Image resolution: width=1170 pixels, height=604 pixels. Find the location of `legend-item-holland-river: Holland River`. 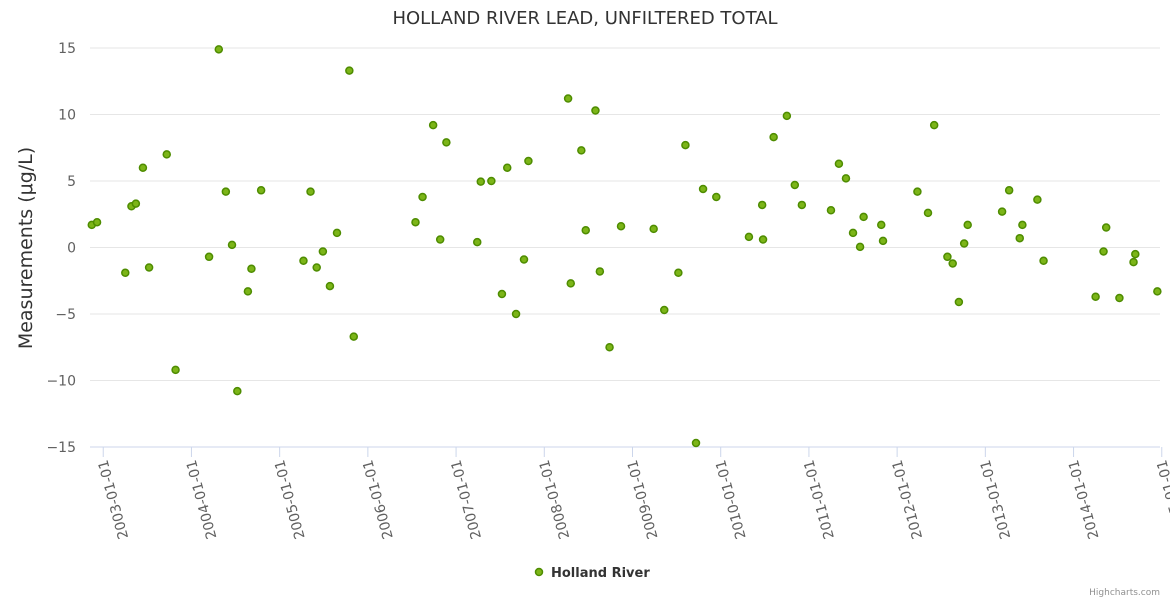

legend-item-holland-river: Holland River is located at coordinates (600, 573).